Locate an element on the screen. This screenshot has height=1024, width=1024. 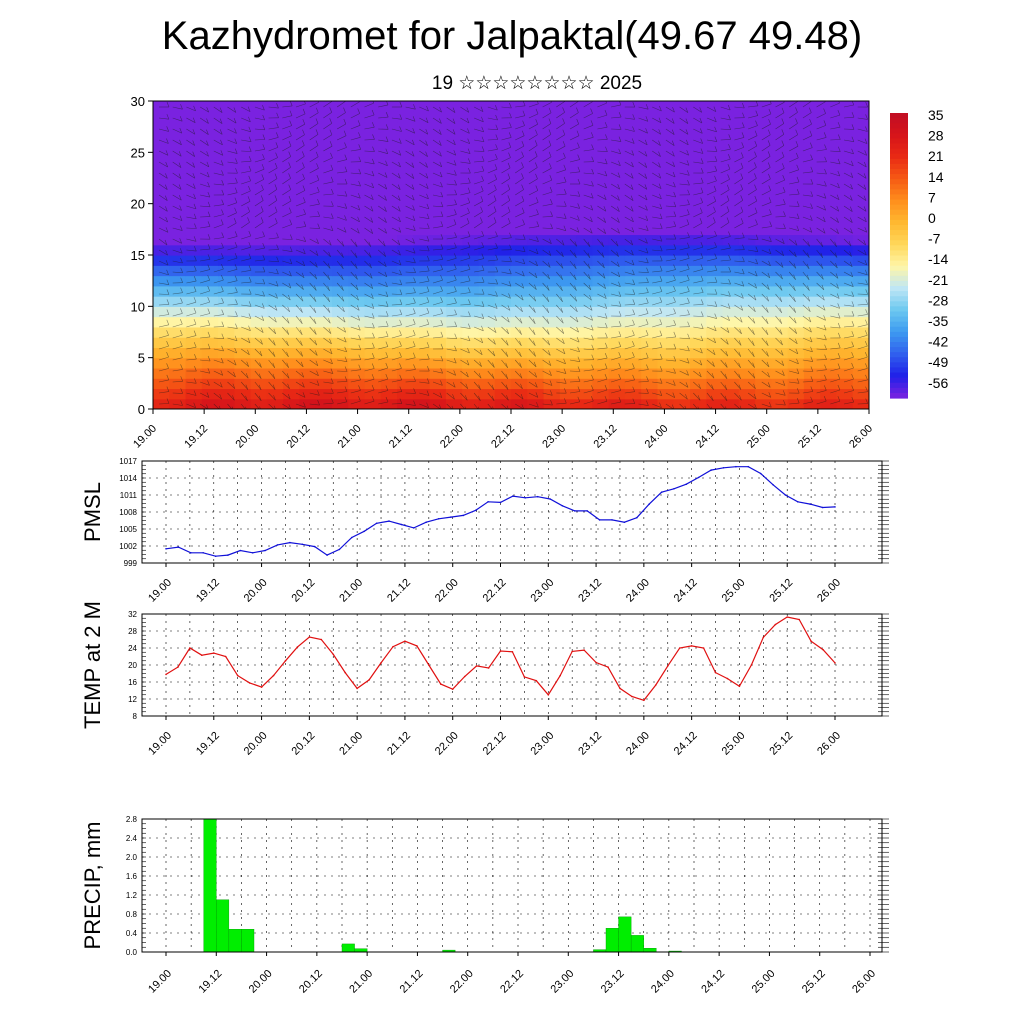
ytick-label: 1.6 is located at coordinates (132, 876).